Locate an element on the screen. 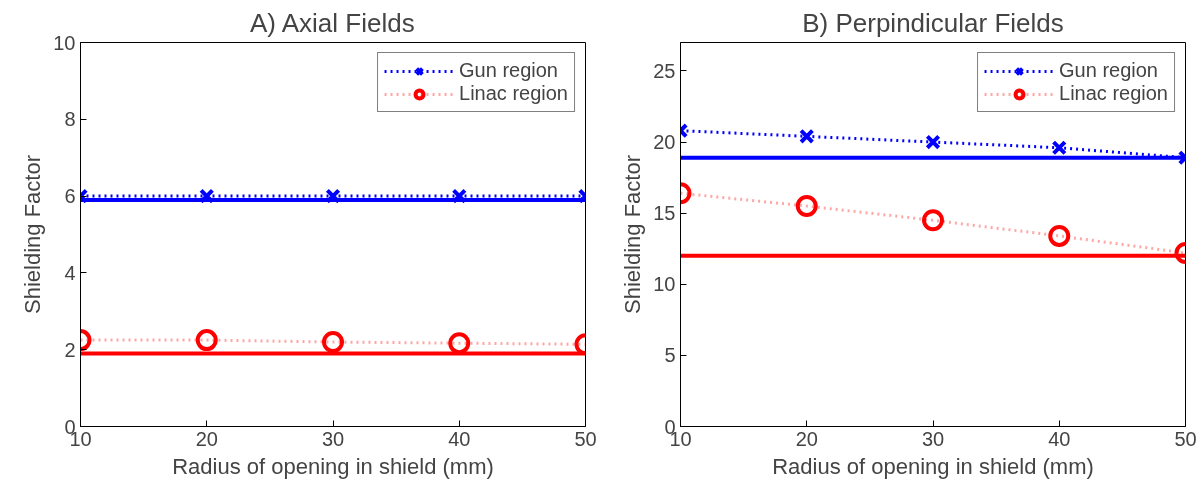 The width and height of the screenshot is (1201, 481). y-tick-label: 8 is located at coordinates (70, 119).